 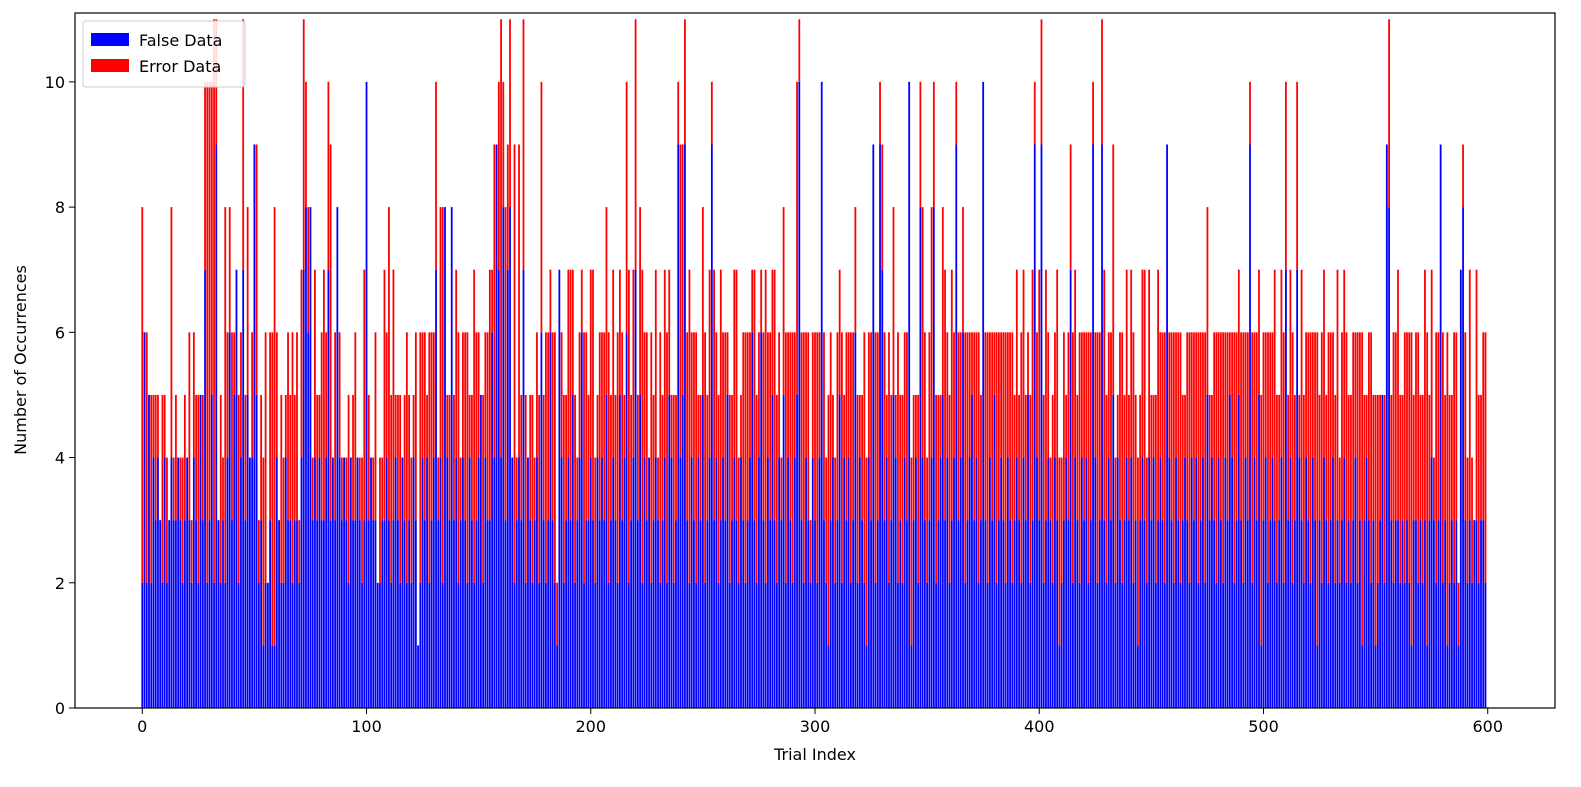 I want to click on legend-swatch, so click(x=110, y=65).